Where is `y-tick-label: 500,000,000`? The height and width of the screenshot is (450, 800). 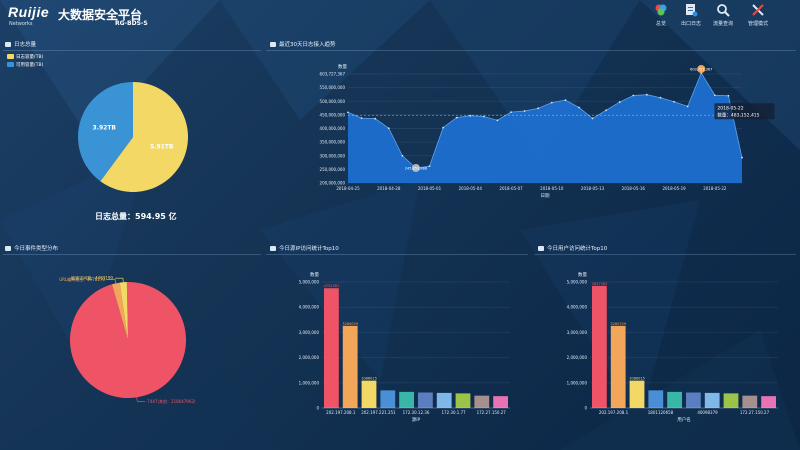
y-tick-label: 500,000,000 is located at coordinates (333, 101).